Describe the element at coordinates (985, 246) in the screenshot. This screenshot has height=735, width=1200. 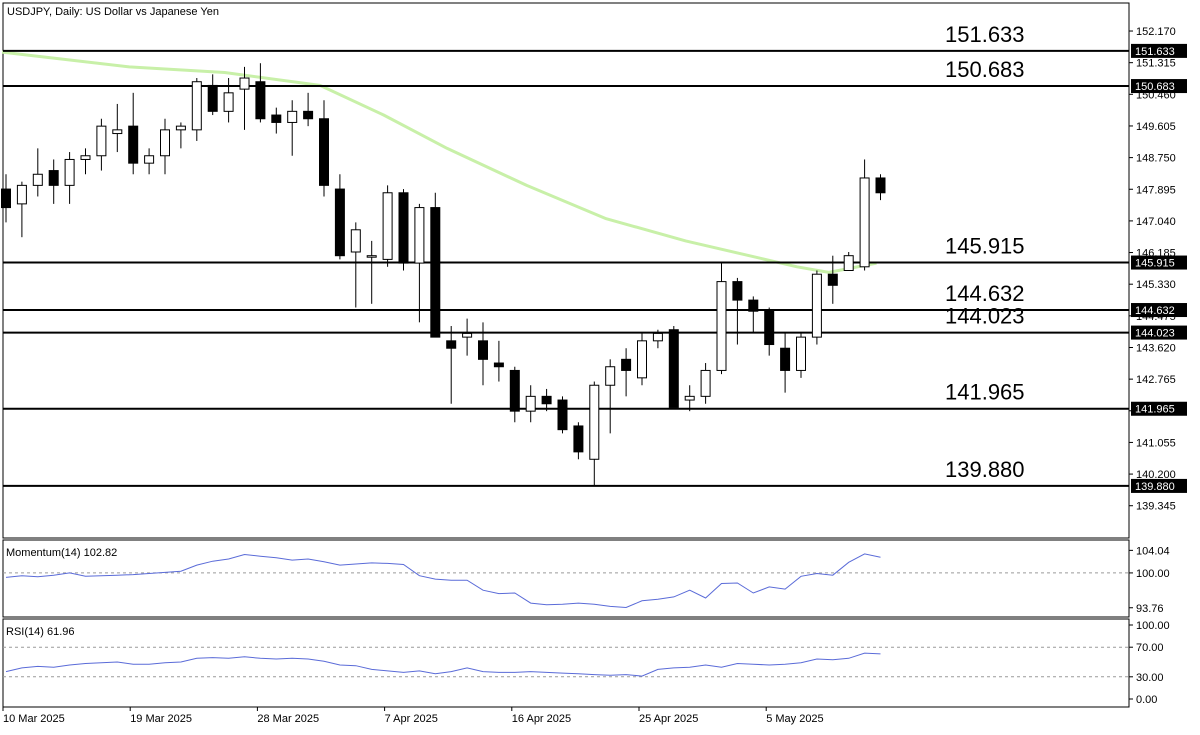
I see `level-label: 145.915` at that location.